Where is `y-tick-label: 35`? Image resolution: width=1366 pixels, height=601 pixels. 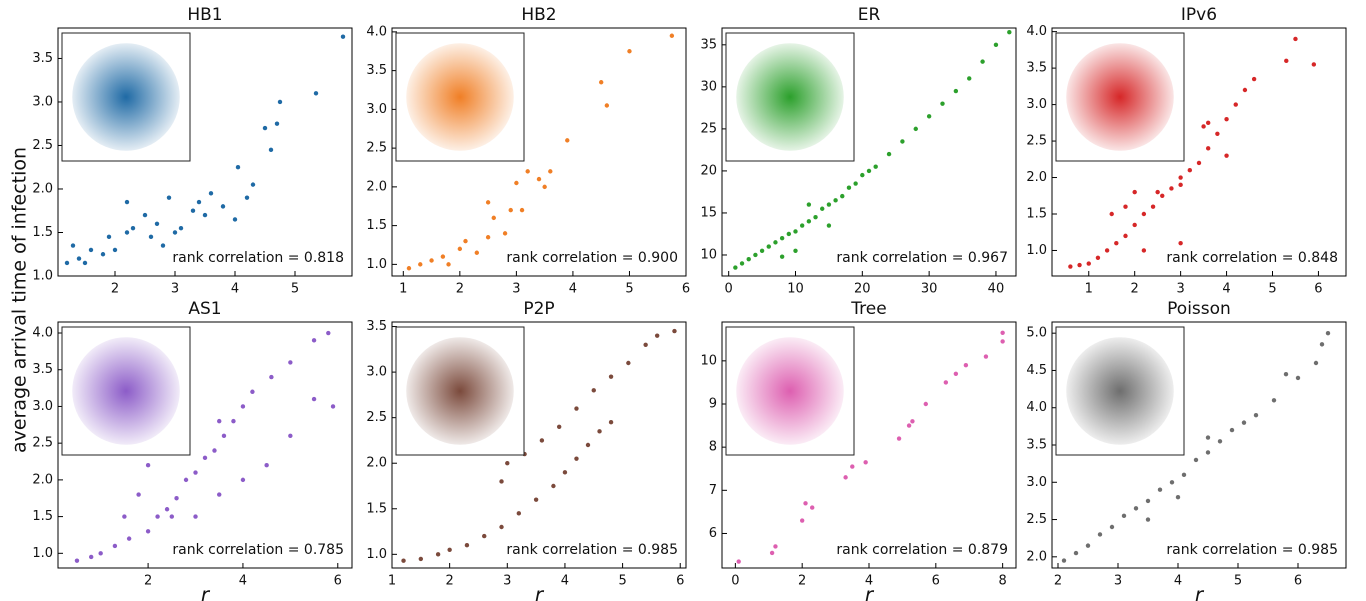 y-tick-label: 35 is located at coordinates (708, 44).